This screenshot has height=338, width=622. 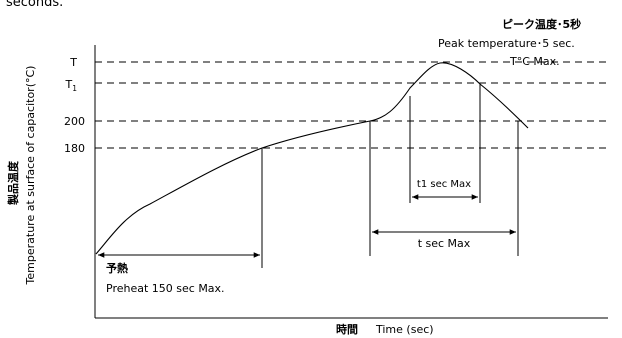 I want to click on level-T1-label: T1, so click(x=70, y=85).